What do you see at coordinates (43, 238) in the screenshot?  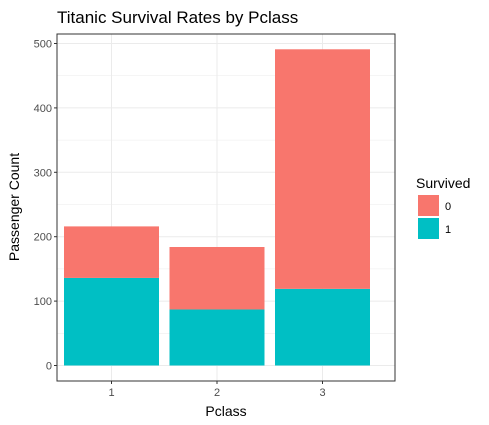 I see `y-tick-label: 200` at bounding box center [43, 238].